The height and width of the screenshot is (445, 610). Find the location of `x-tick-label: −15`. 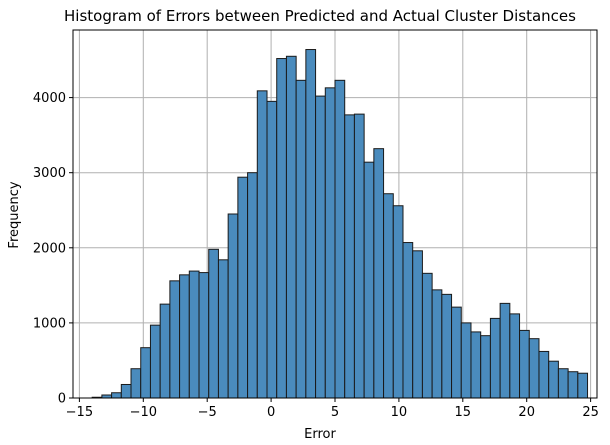

x-tick-label: −15 is located at coordinates (79, 412).